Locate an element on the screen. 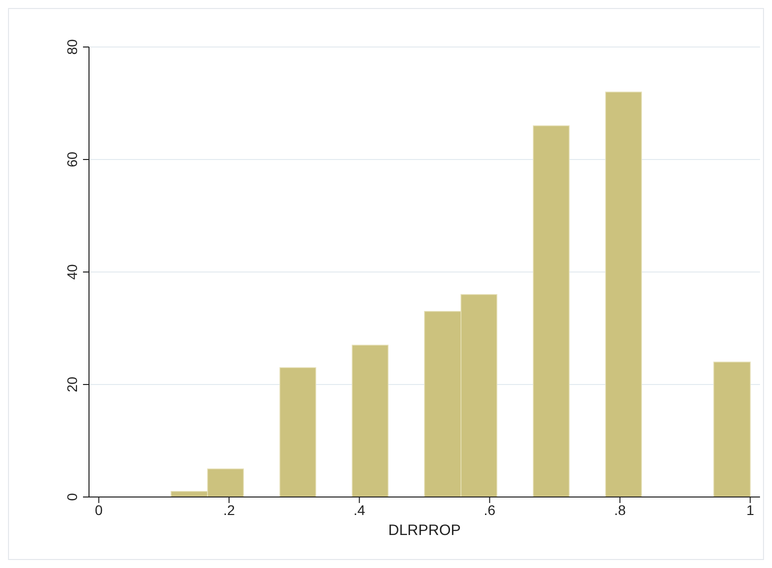 The width and height of the screenshot is (772, 568). x-tick-label: .6 is located at coordinates (490, 510).